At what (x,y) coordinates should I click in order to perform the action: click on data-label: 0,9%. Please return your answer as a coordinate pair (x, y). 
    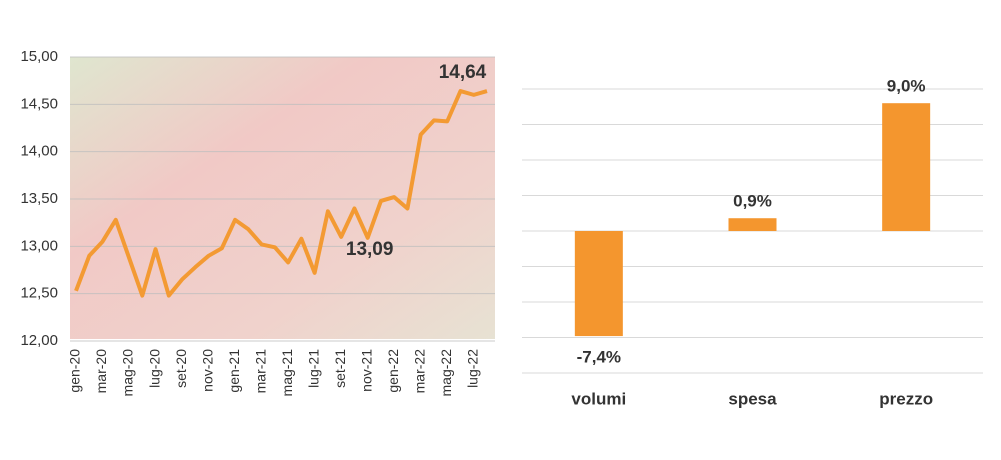
    Looking at the image, I should click on (752, 201).